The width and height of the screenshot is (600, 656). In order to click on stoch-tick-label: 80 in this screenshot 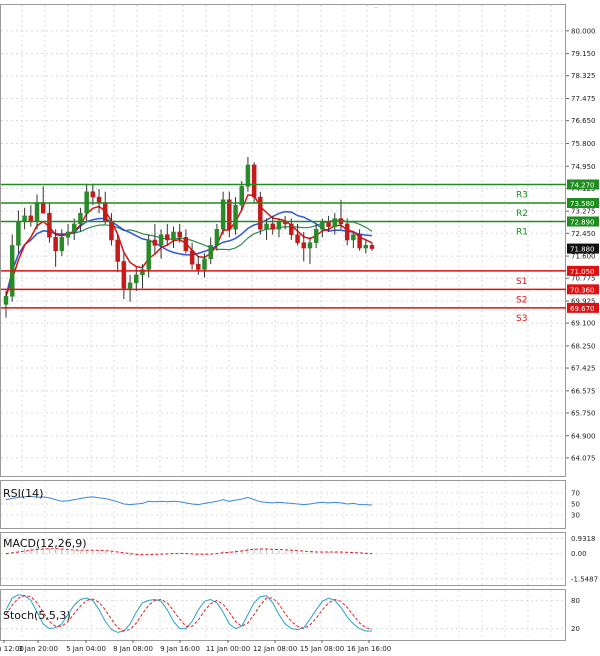, I will do `click(575, 601)`.